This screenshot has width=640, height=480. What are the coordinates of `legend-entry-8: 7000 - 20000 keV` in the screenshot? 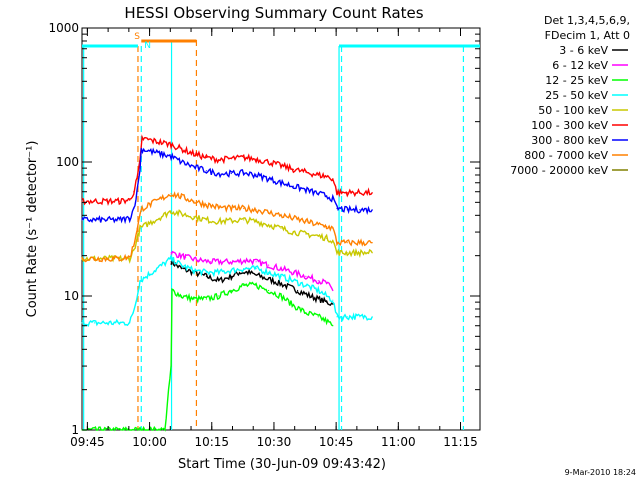 It's located at (559, 170).